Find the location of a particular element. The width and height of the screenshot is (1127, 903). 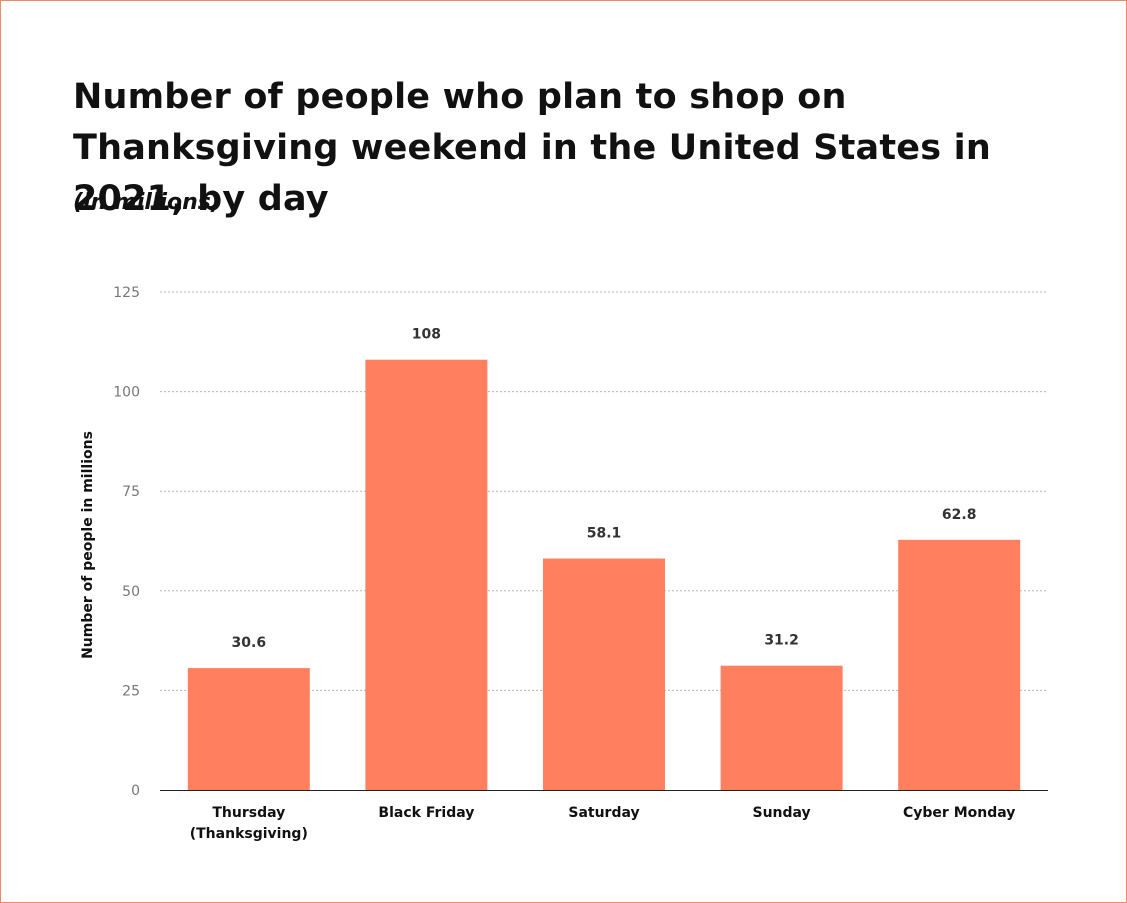

data-label: 58.1 is located at coordinates (604, 534).